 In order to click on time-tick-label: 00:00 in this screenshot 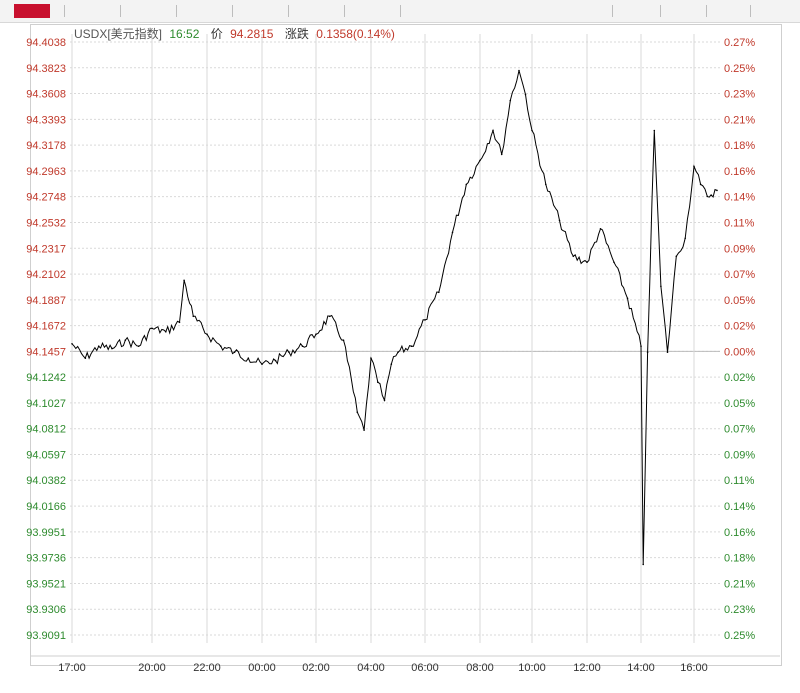, I will do `click(262, 668)`.